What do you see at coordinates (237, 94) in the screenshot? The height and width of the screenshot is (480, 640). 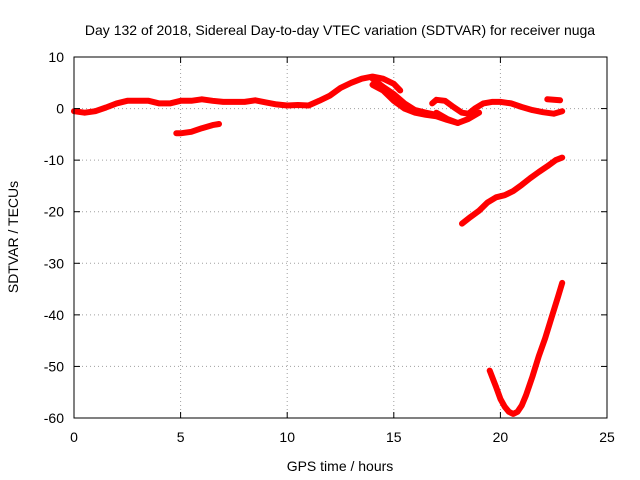 I see `series-line-main-trace` at bounding box center [237, 94].